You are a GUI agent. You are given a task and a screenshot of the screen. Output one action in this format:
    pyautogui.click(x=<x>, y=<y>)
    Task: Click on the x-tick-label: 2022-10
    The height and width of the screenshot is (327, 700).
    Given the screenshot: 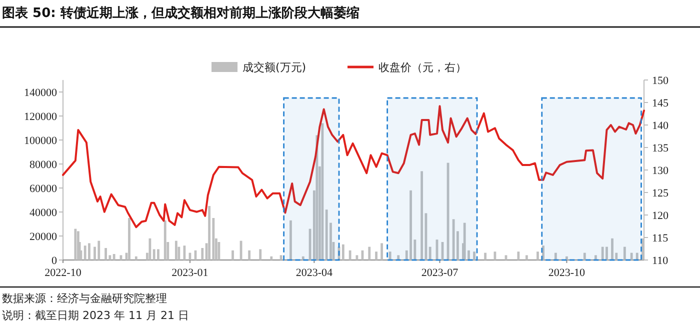 What is the action you would take?
    pyautogui.click(x=63, y=273)
    